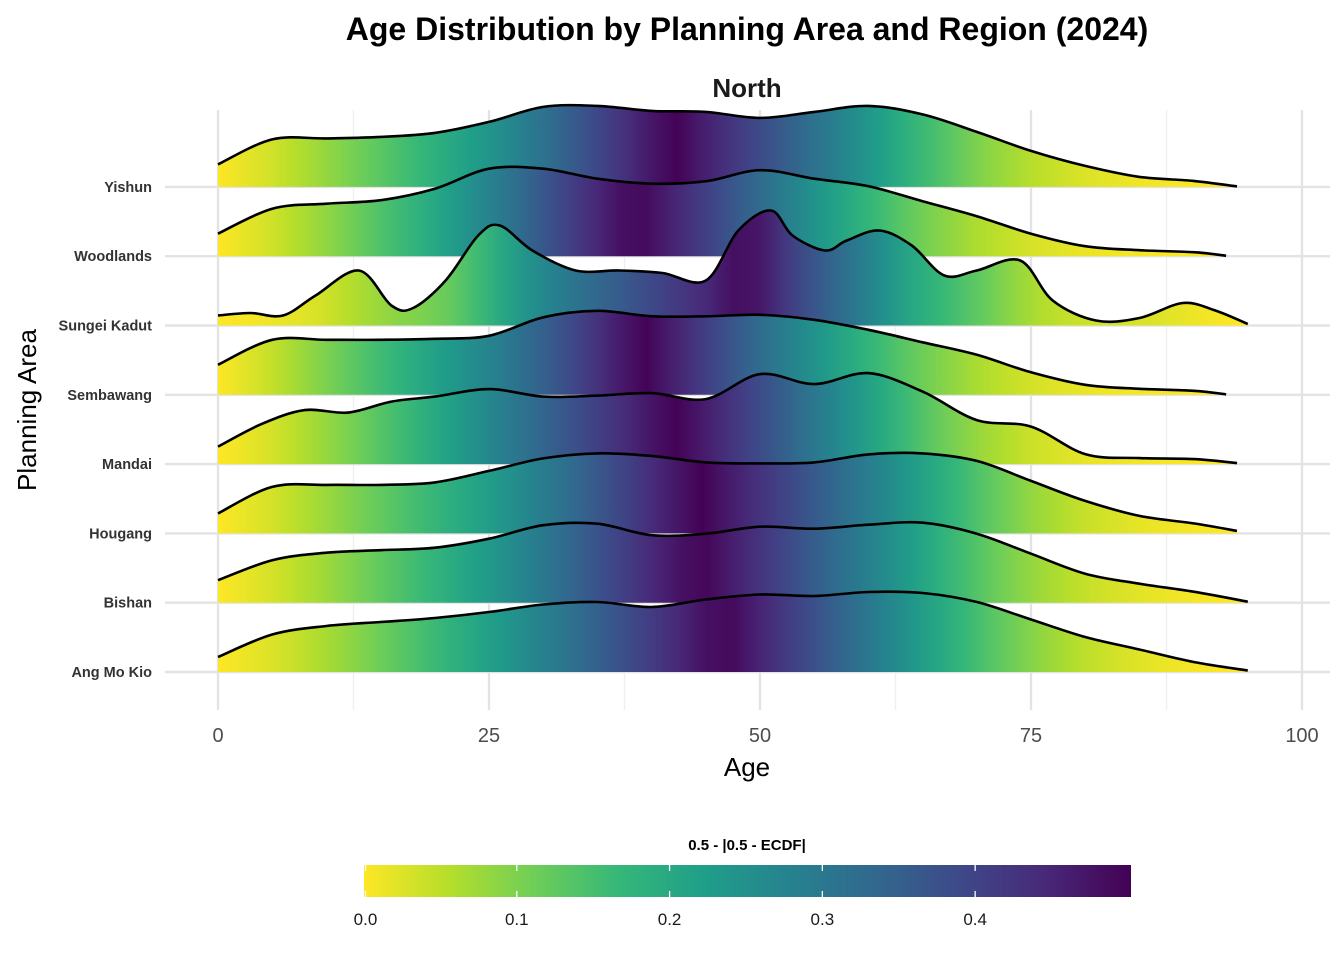 This screenshot has height=965, width=1344. Describe the element at coordinates (127, 465) in the screenshot. I see `y-tick-mandai: Mandai` at that location.